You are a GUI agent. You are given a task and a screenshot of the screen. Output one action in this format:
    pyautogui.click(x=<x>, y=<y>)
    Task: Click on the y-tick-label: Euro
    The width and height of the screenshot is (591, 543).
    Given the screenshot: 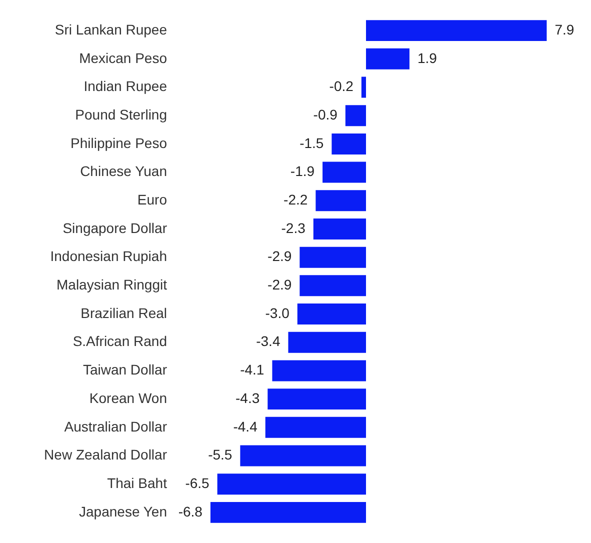 What is the action you would take?
    pyautogui.click(x=152, y=200)
    